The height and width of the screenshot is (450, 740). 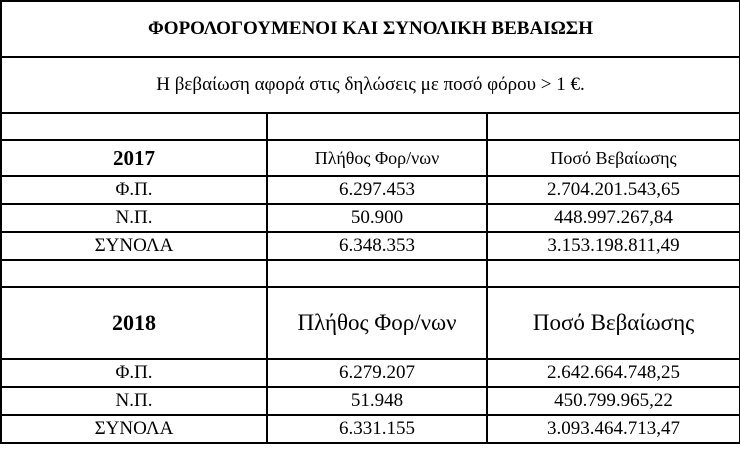 I want to click on row-count: 50.900, so click(x=377, y=218).